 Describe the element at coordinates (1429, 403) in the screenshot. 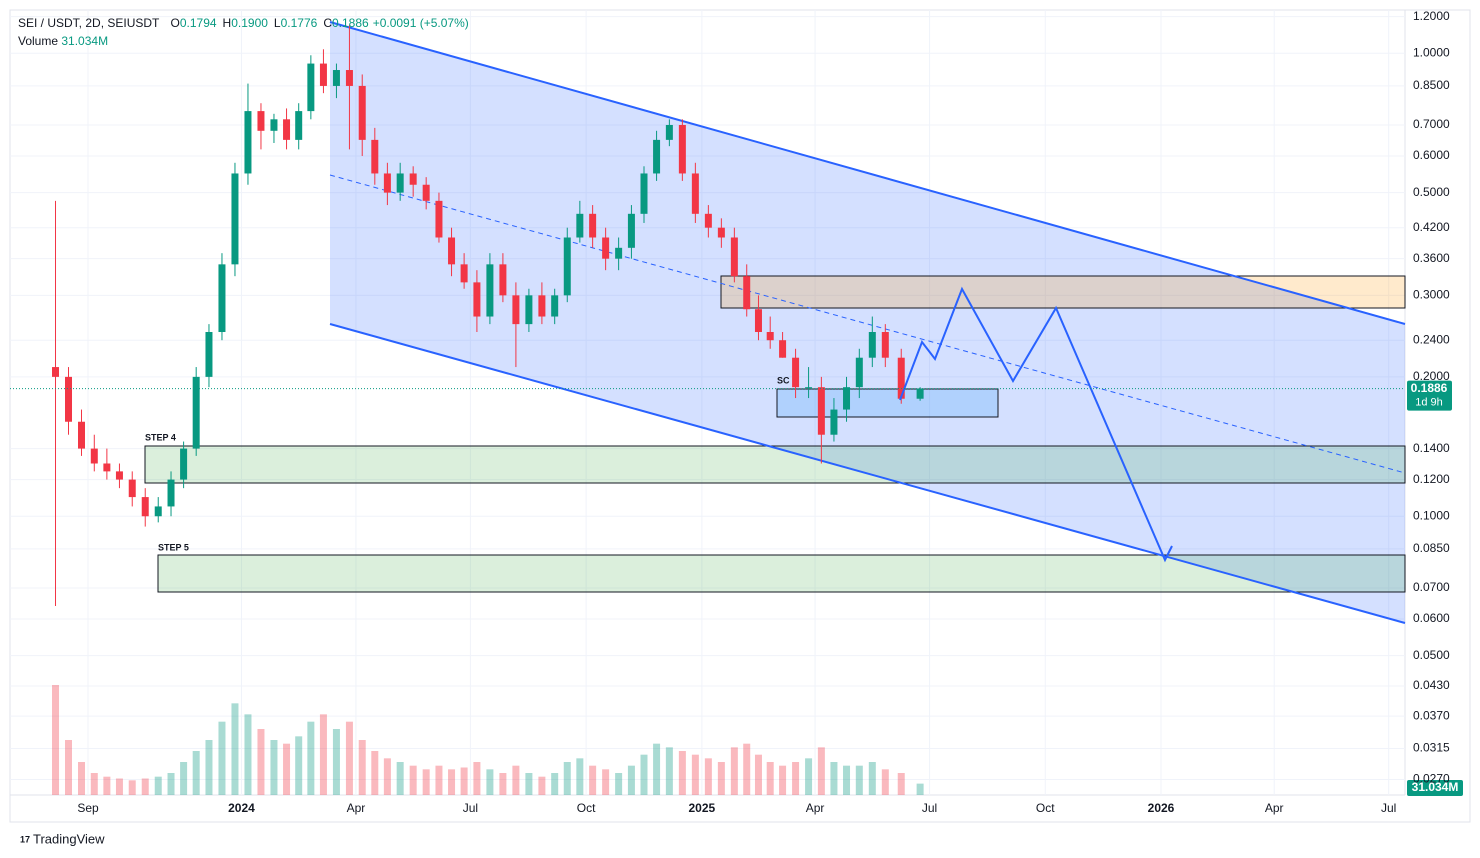

I see `price-tag-countdown: 1d 9h` at that location.